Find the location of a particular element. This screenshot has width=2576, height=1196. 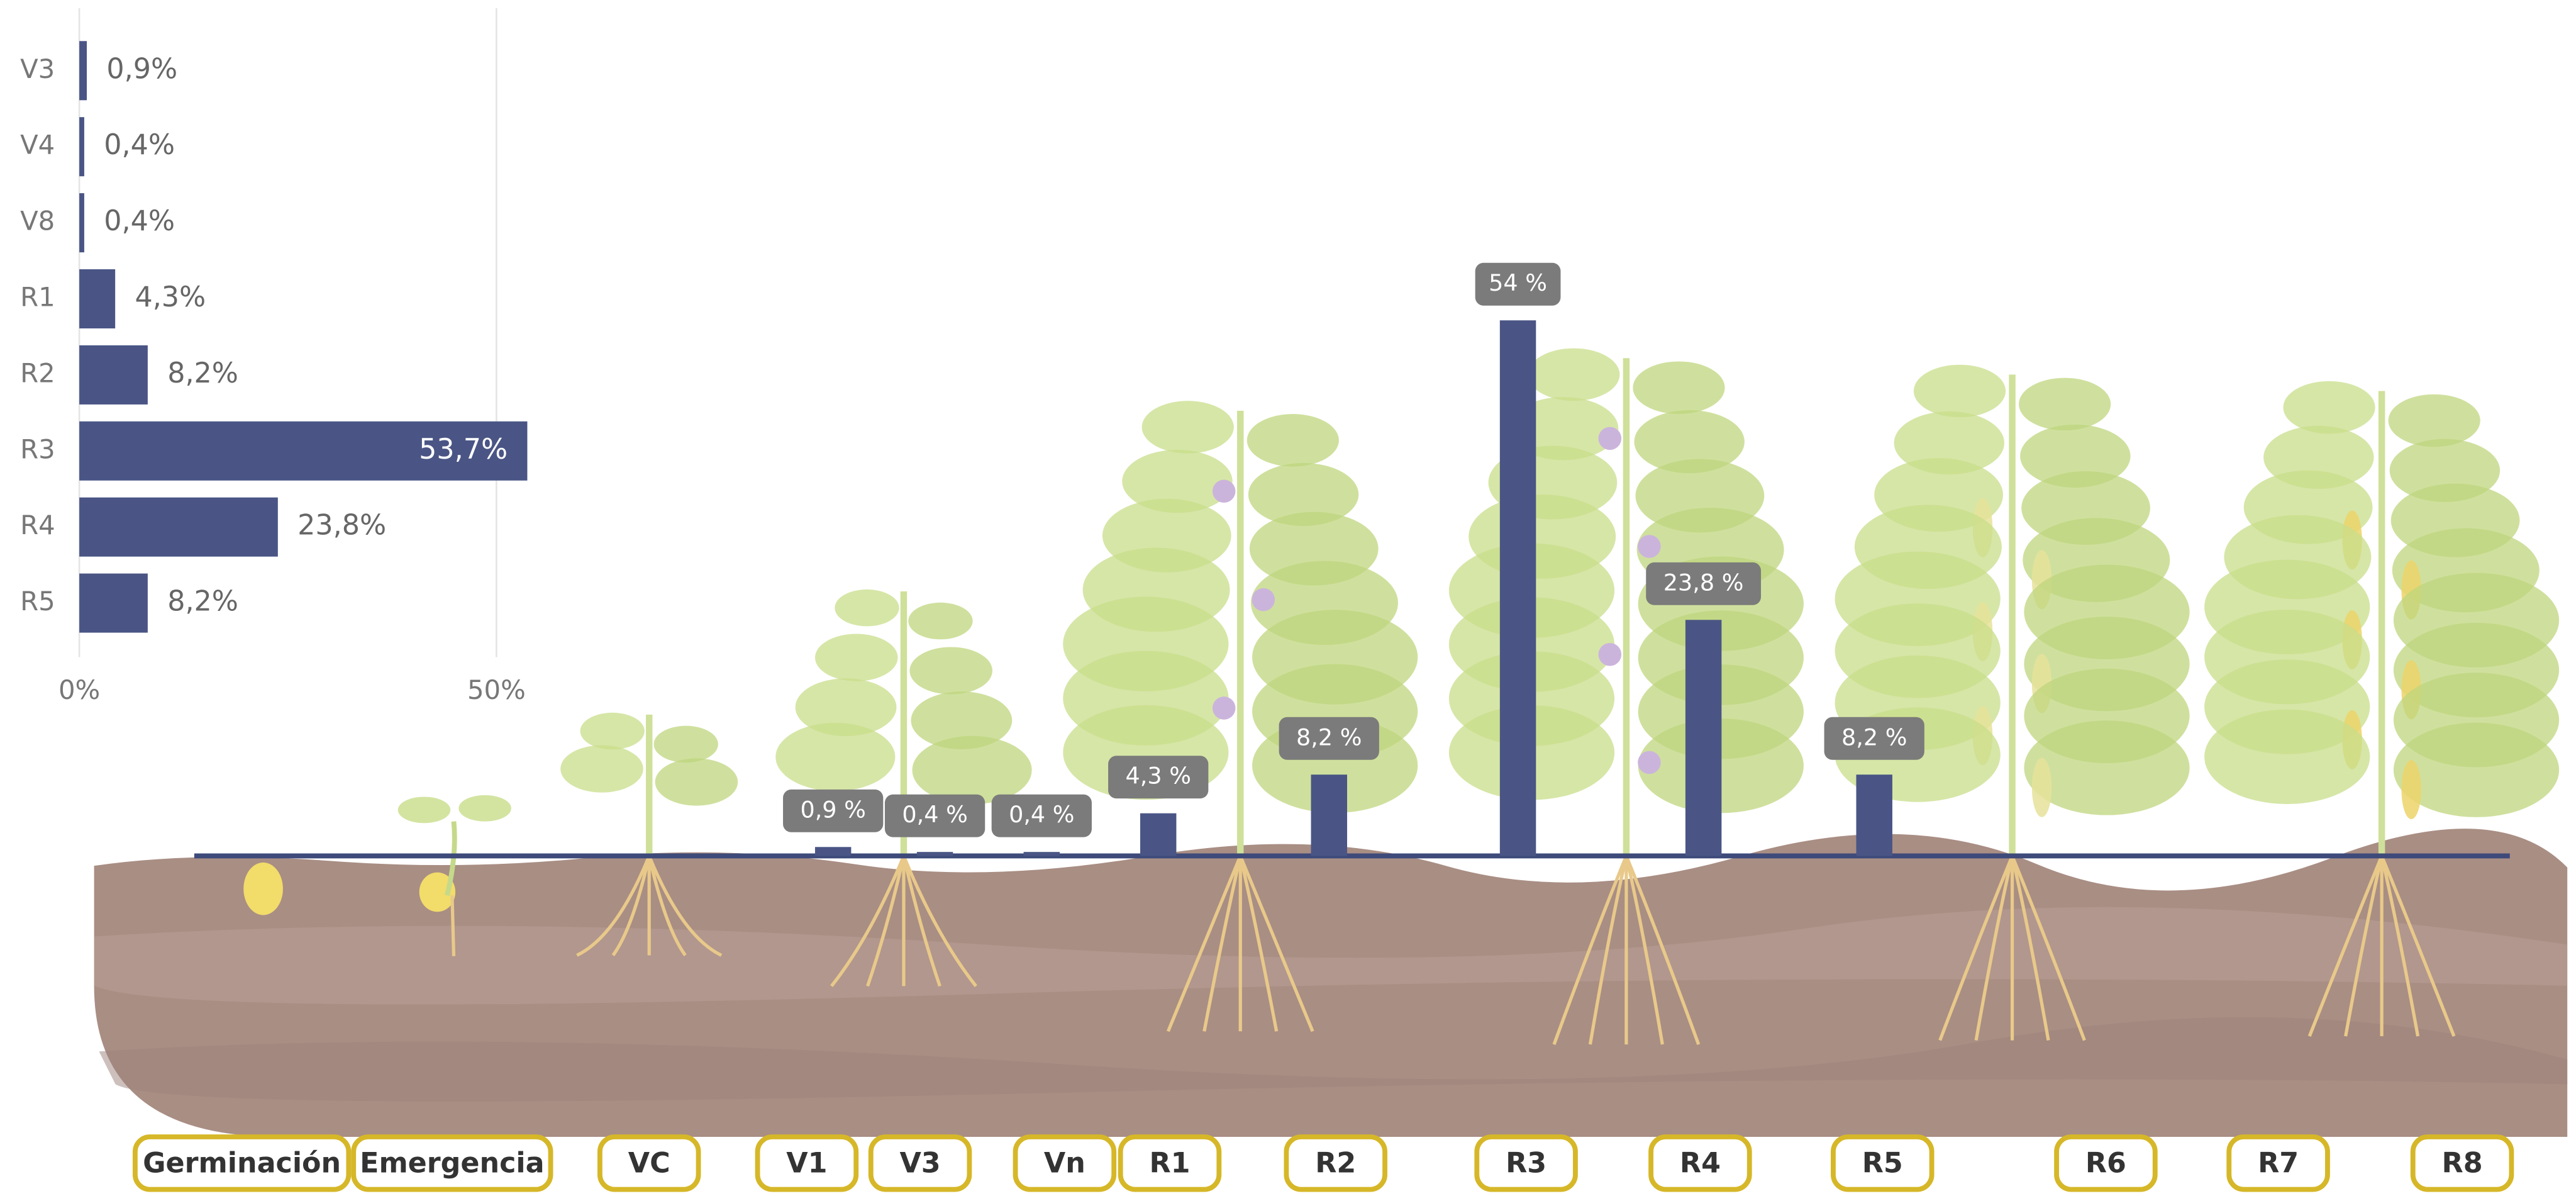

value-label: 4,3% is located at coordinates (170, 297).